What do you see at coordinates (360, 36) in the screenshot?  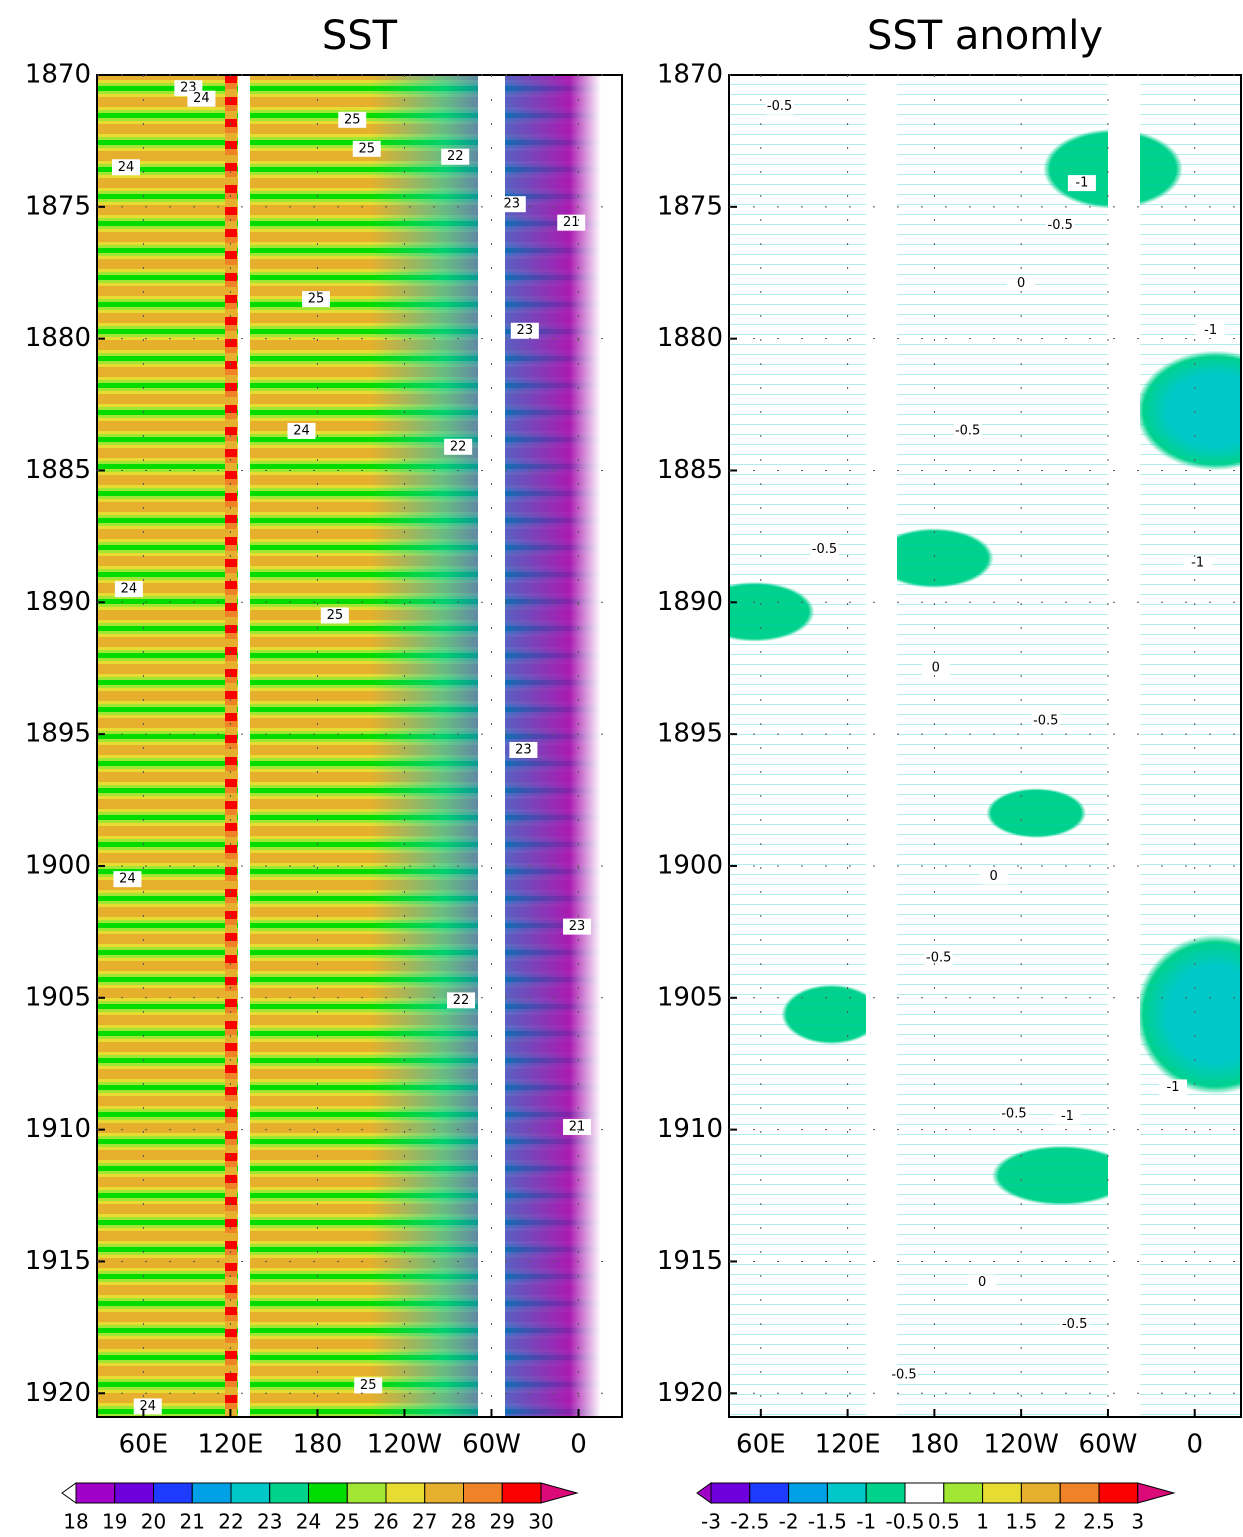 I see `panel-title: SST` at bounding box center [360, 36].